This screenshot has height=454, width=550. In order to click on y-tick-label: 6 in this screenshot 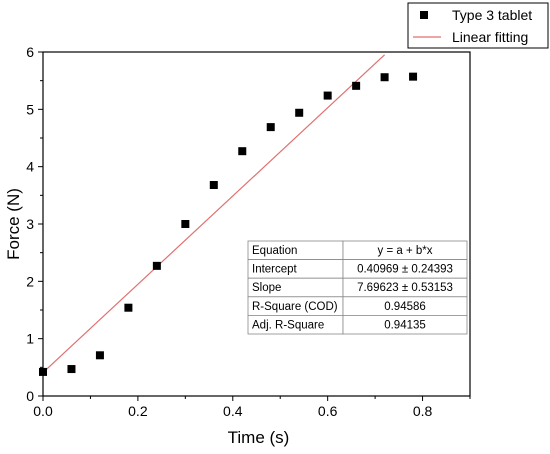, I will do `click(30, 52)`.